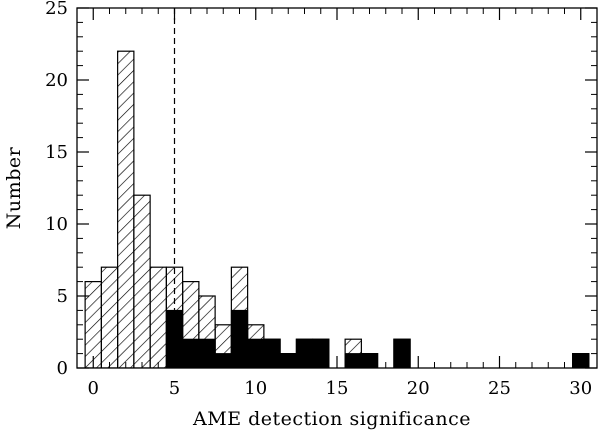  What do you see at coordinates (14, 187) in the screenshot?
I see `y-axis-title: Number` at bounding box center [14, 187].